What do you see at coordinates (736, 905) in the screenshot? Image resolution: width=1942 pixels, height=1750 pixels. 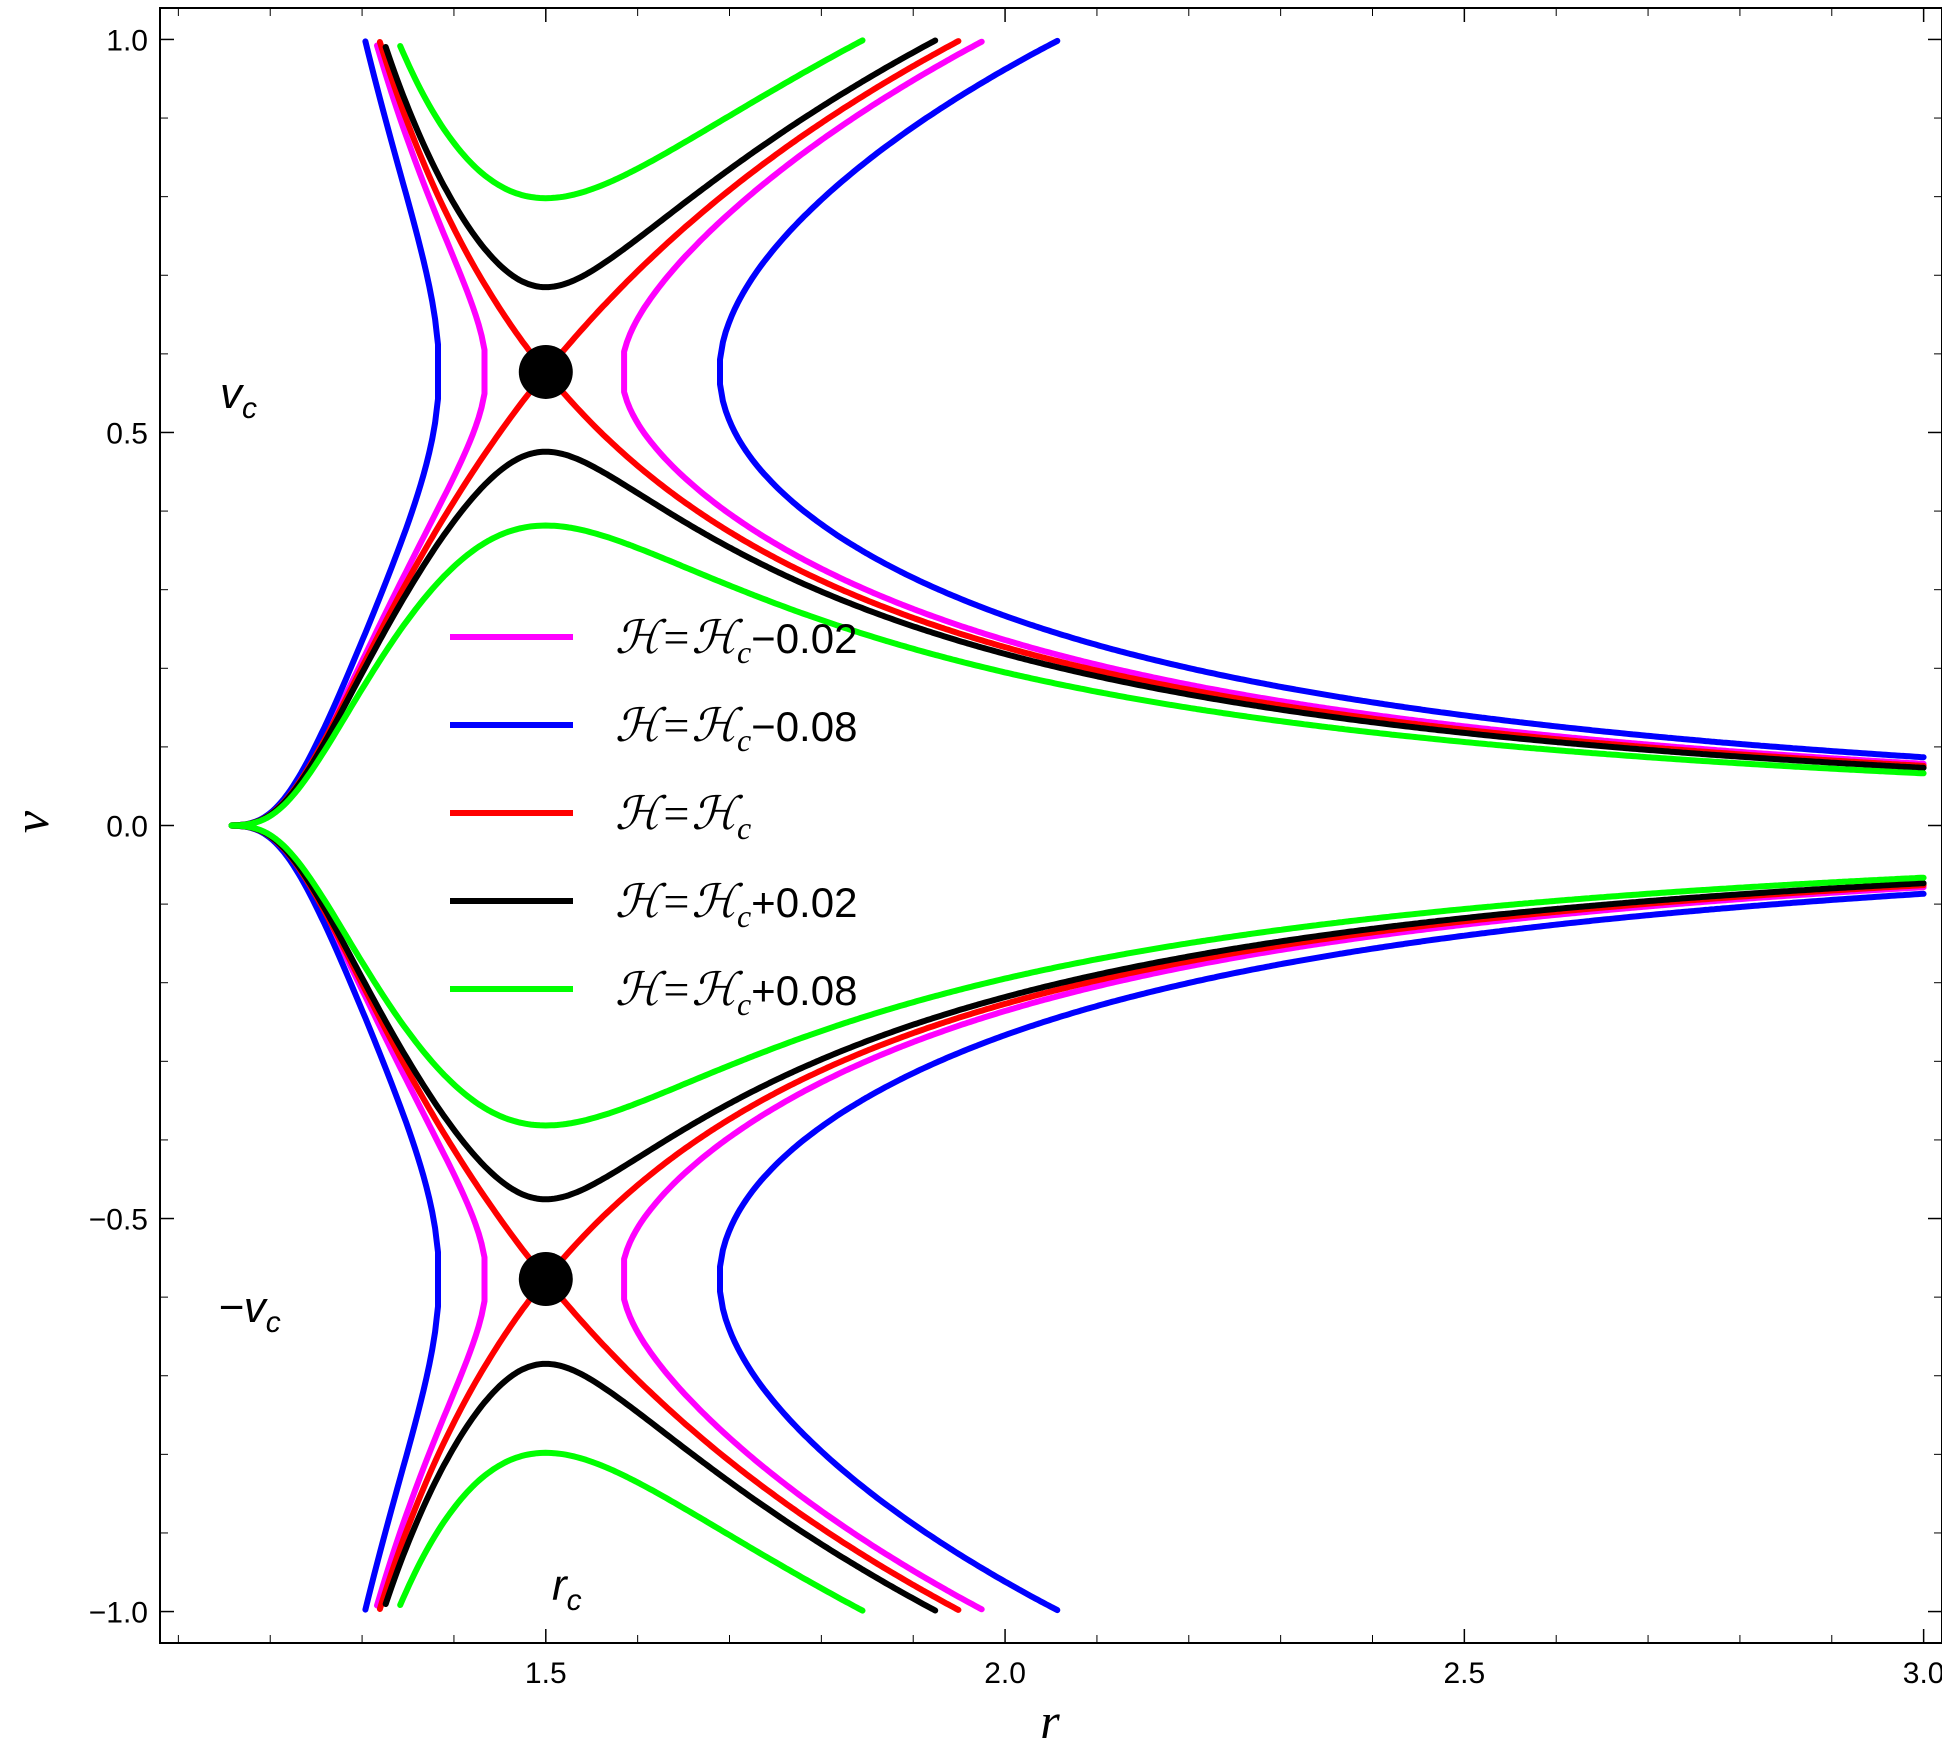 I see `legend-entry-label: ℋ=ℋc+0.02` at bounding box center [736, 905].